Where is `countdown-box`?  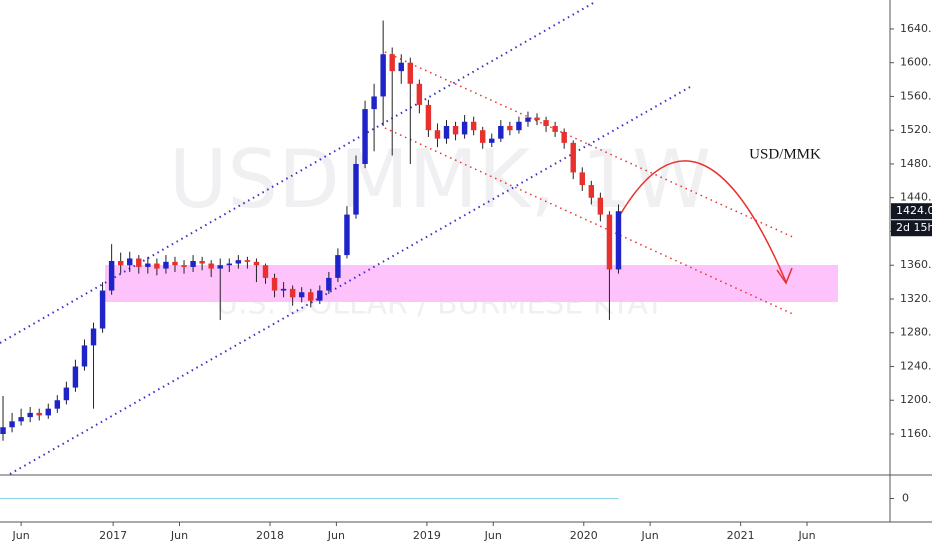
countdown-box is located at coordinates (911, 228).